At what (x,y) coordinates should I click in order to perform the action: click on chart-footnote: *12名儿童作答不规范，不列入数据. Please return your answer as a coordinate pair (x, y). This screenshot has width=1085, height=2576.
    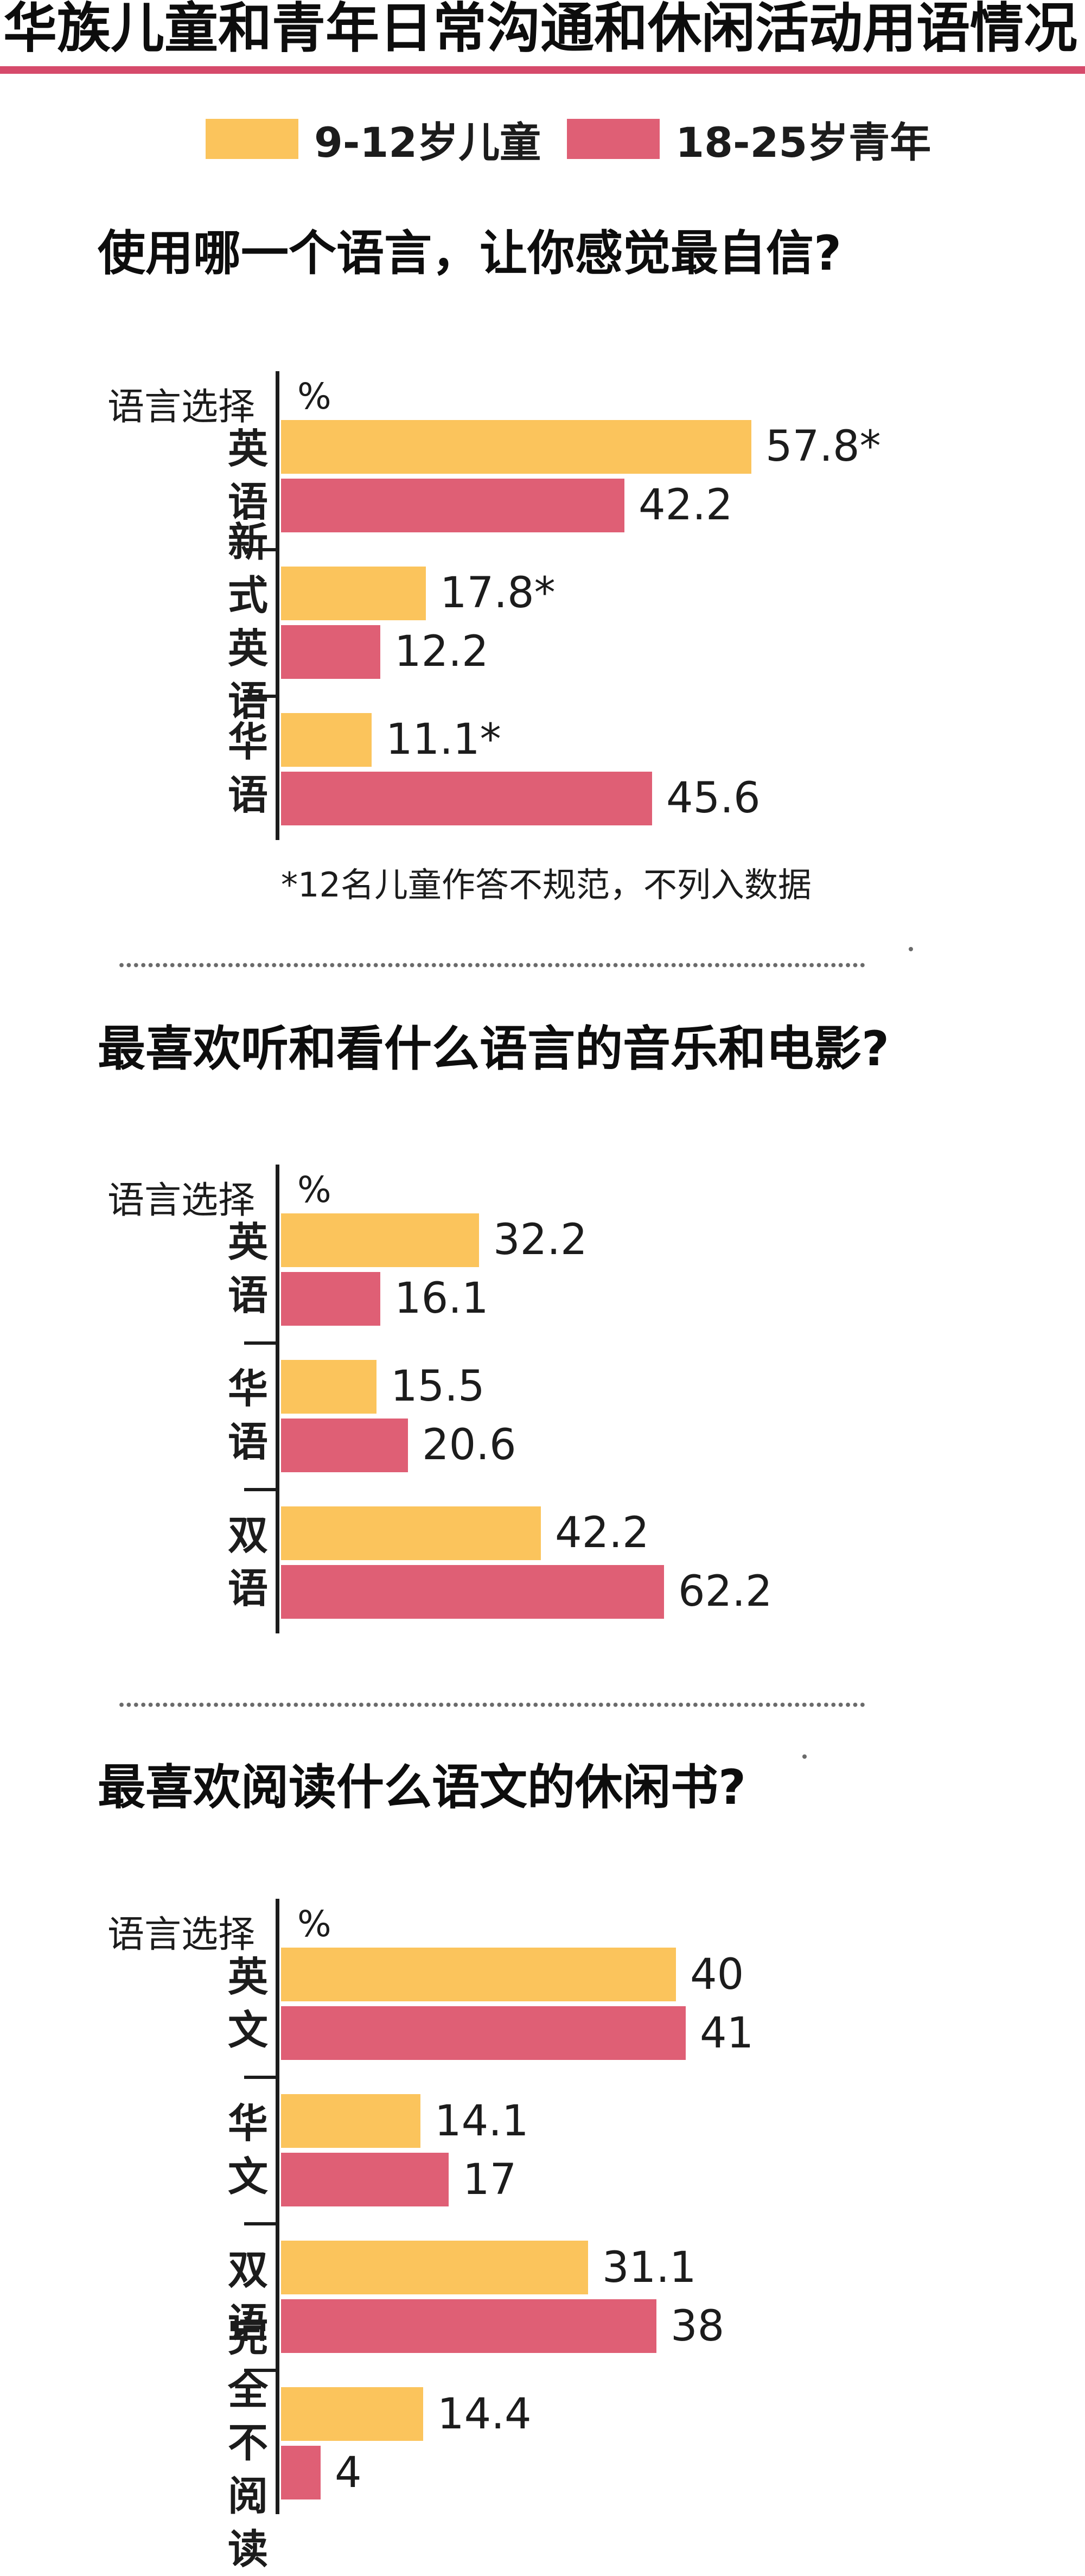
    Looking at the image, I should click on (546, 884).